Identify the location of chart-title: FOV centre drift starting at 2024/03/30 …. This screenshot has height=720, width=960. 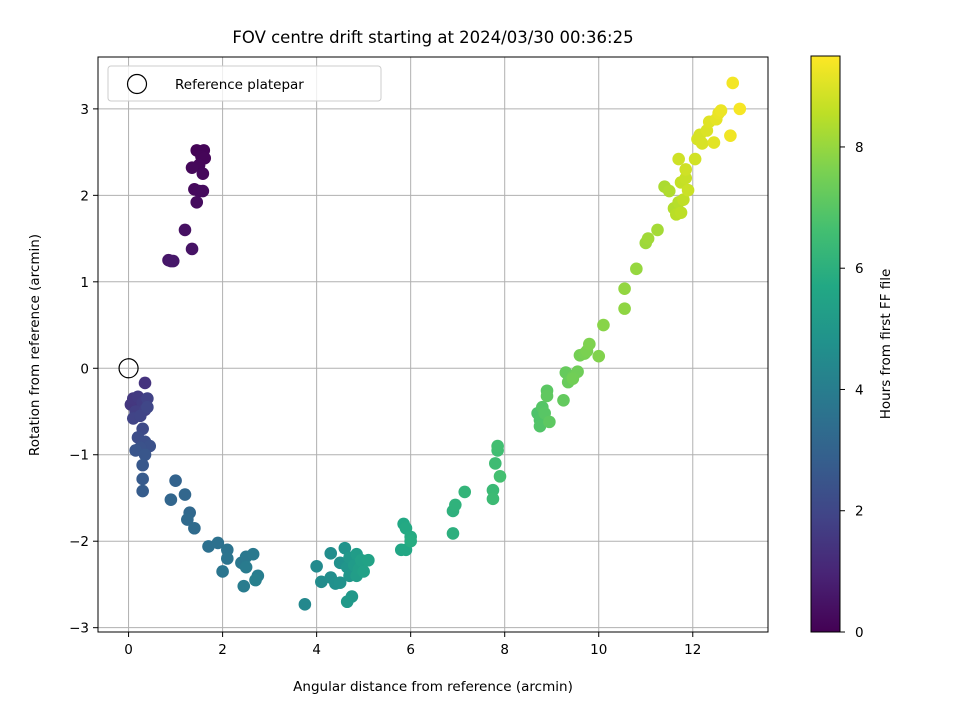
(432, 37).